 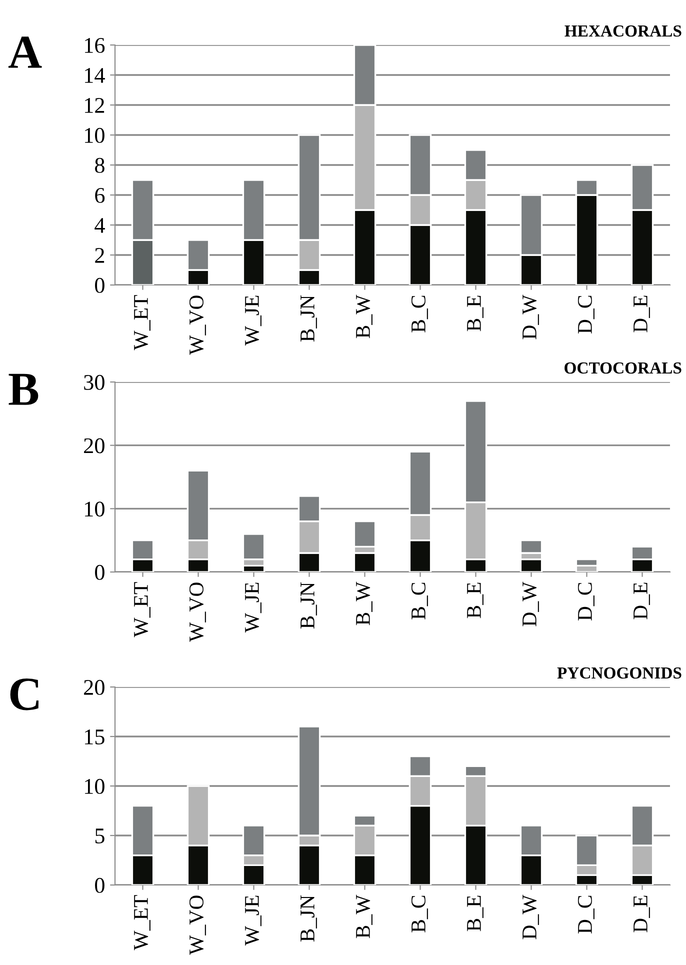 I want to click on chart-title: C, so click(x=24, y=694).